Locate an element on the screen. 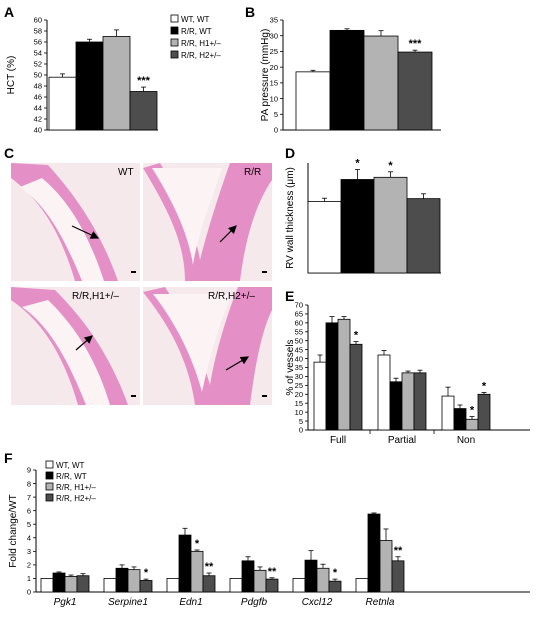 This screenshot has width=543, height=626. y-tick-label: 20 is located at coordinates (299, 394).